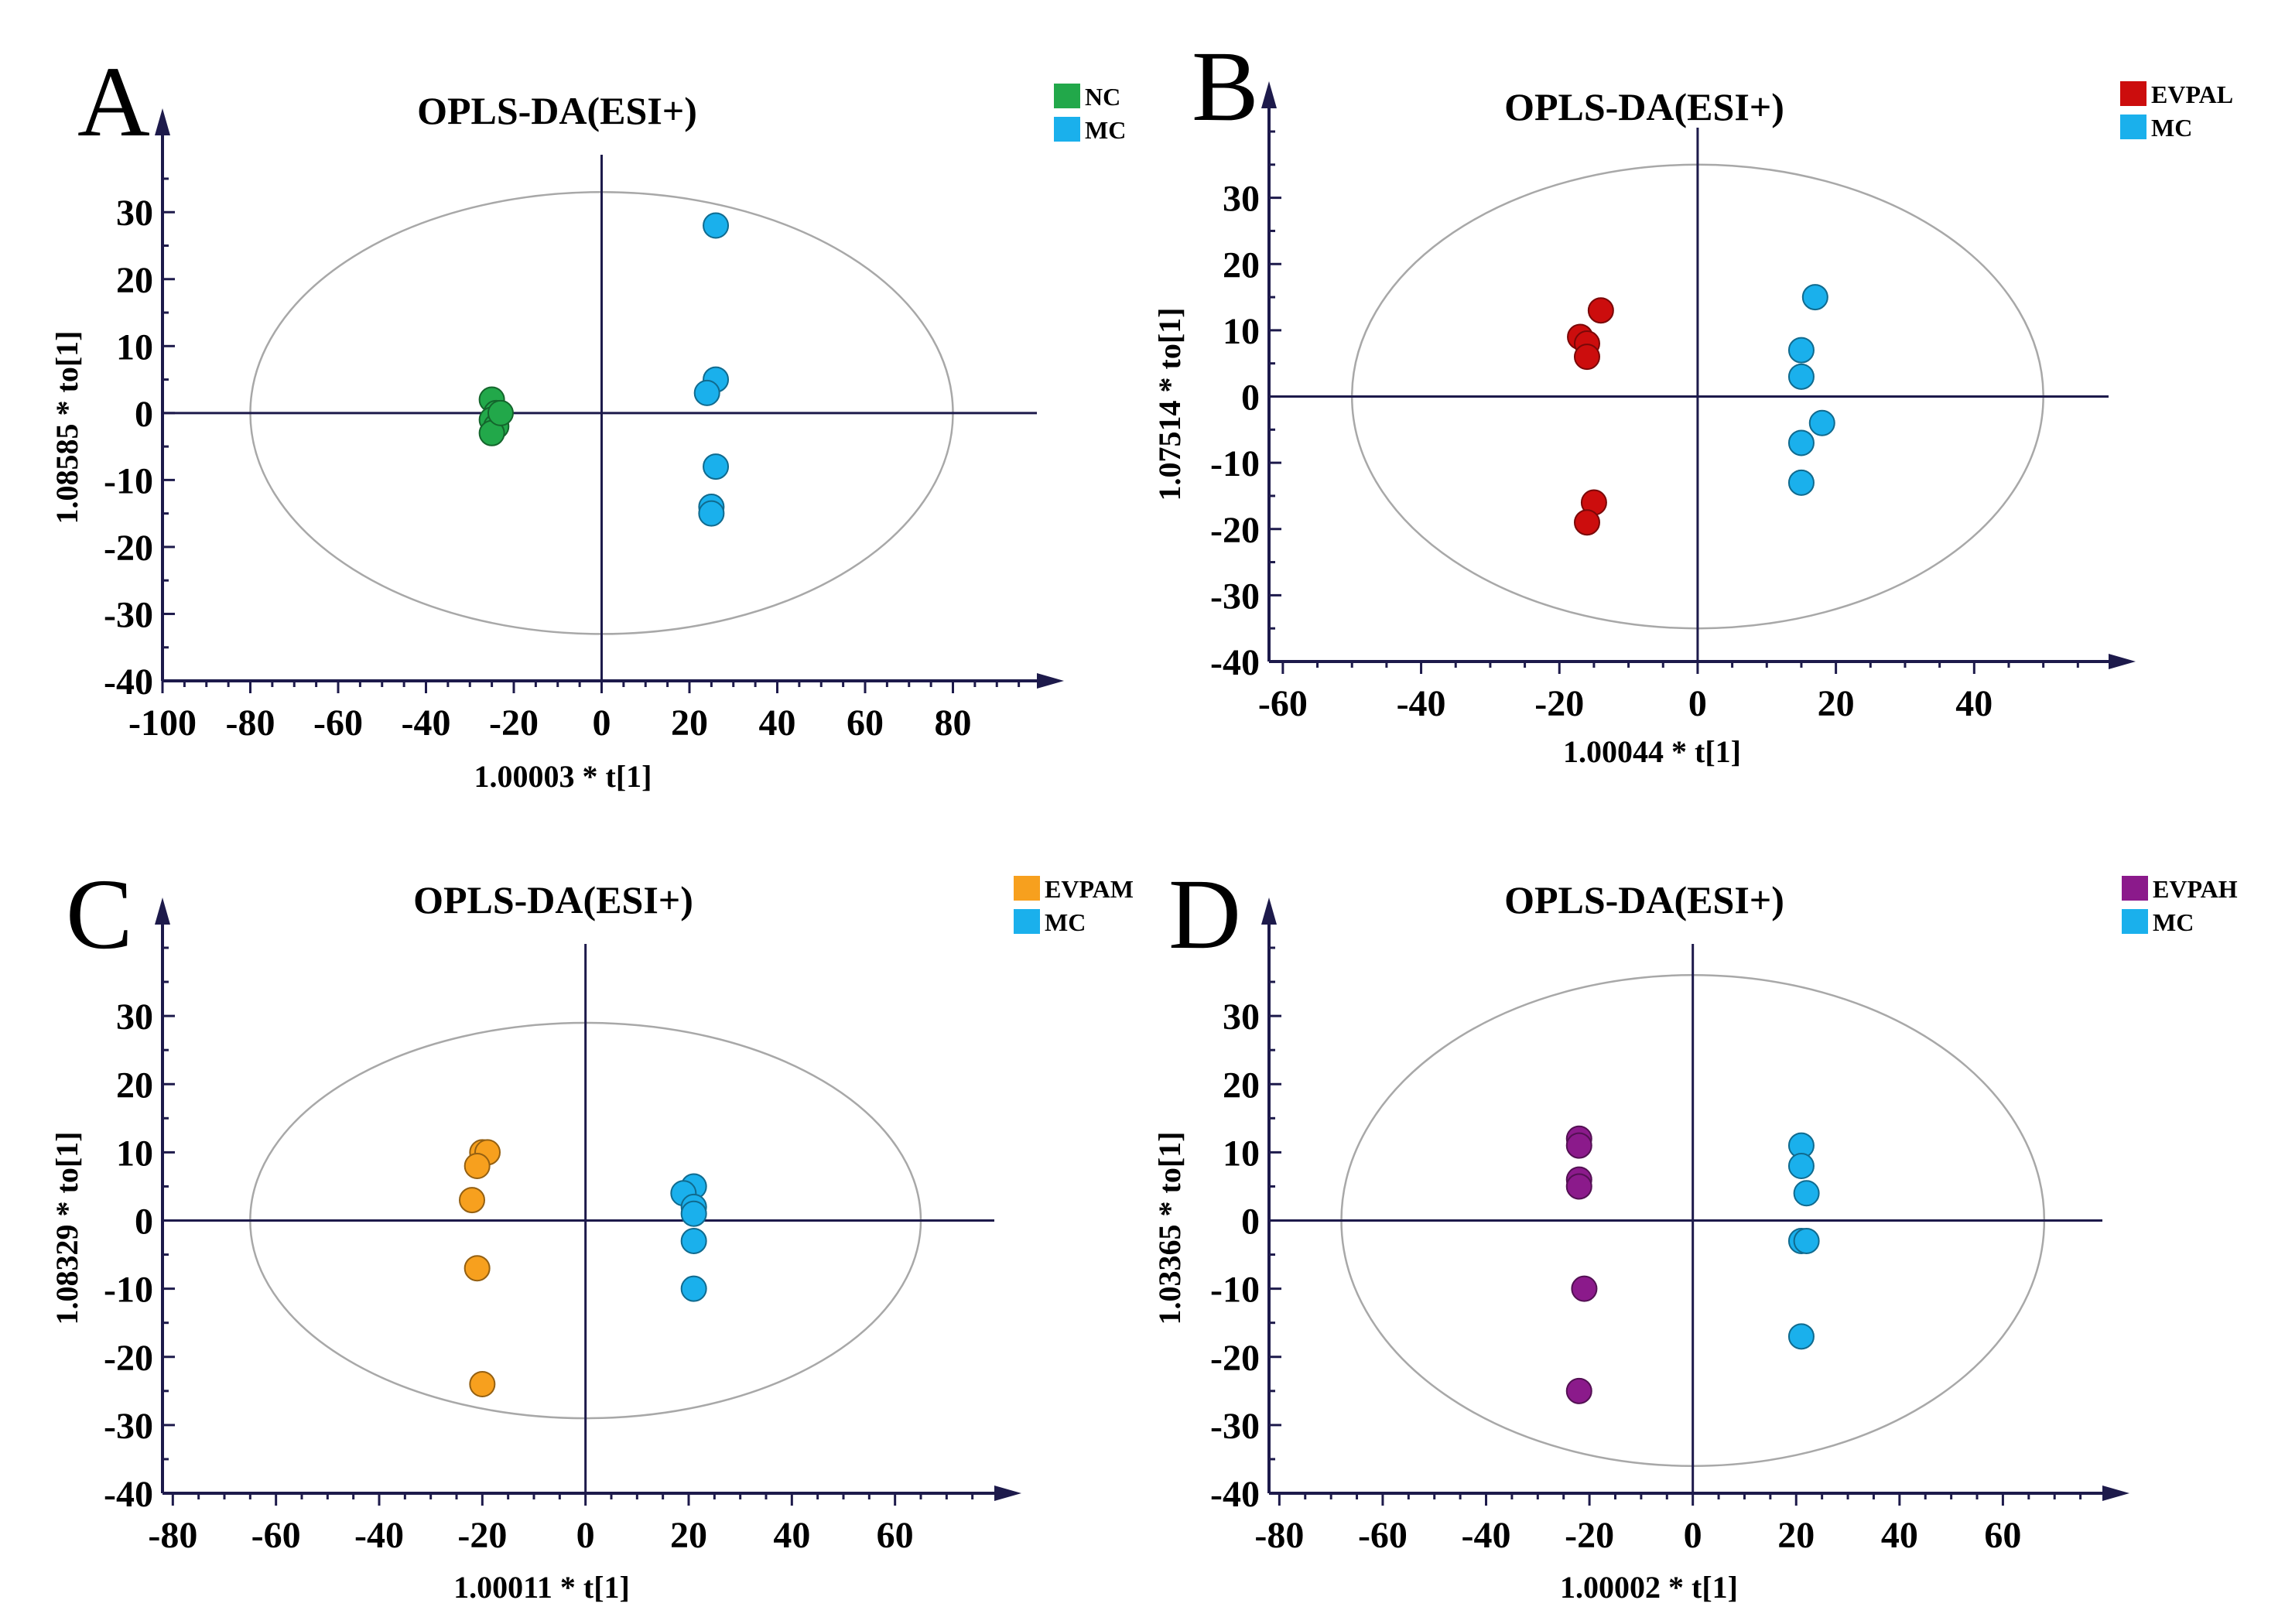 The image size is (2285, 1624). I want to click on x-tick-label: -80, so click(250, 723).